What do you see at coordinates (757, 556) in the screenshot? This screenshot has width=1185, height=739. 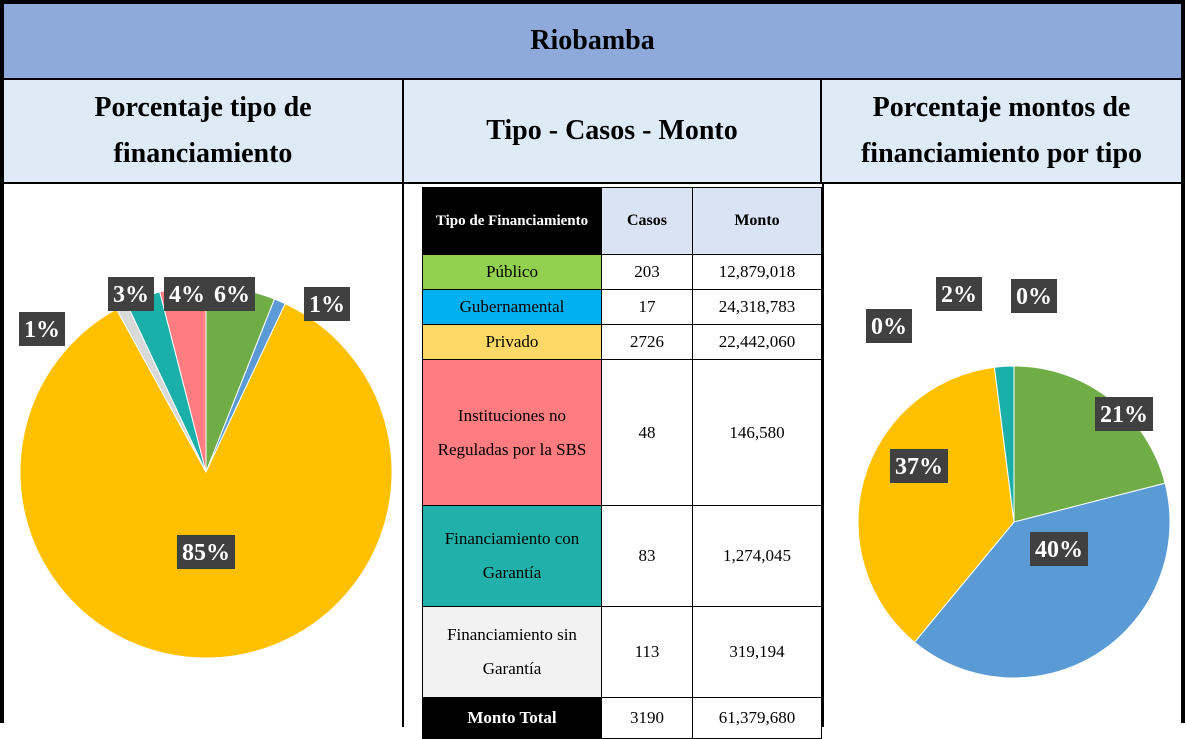 I see `table-cell: 1,274,045` at bounding box center [757, 556].